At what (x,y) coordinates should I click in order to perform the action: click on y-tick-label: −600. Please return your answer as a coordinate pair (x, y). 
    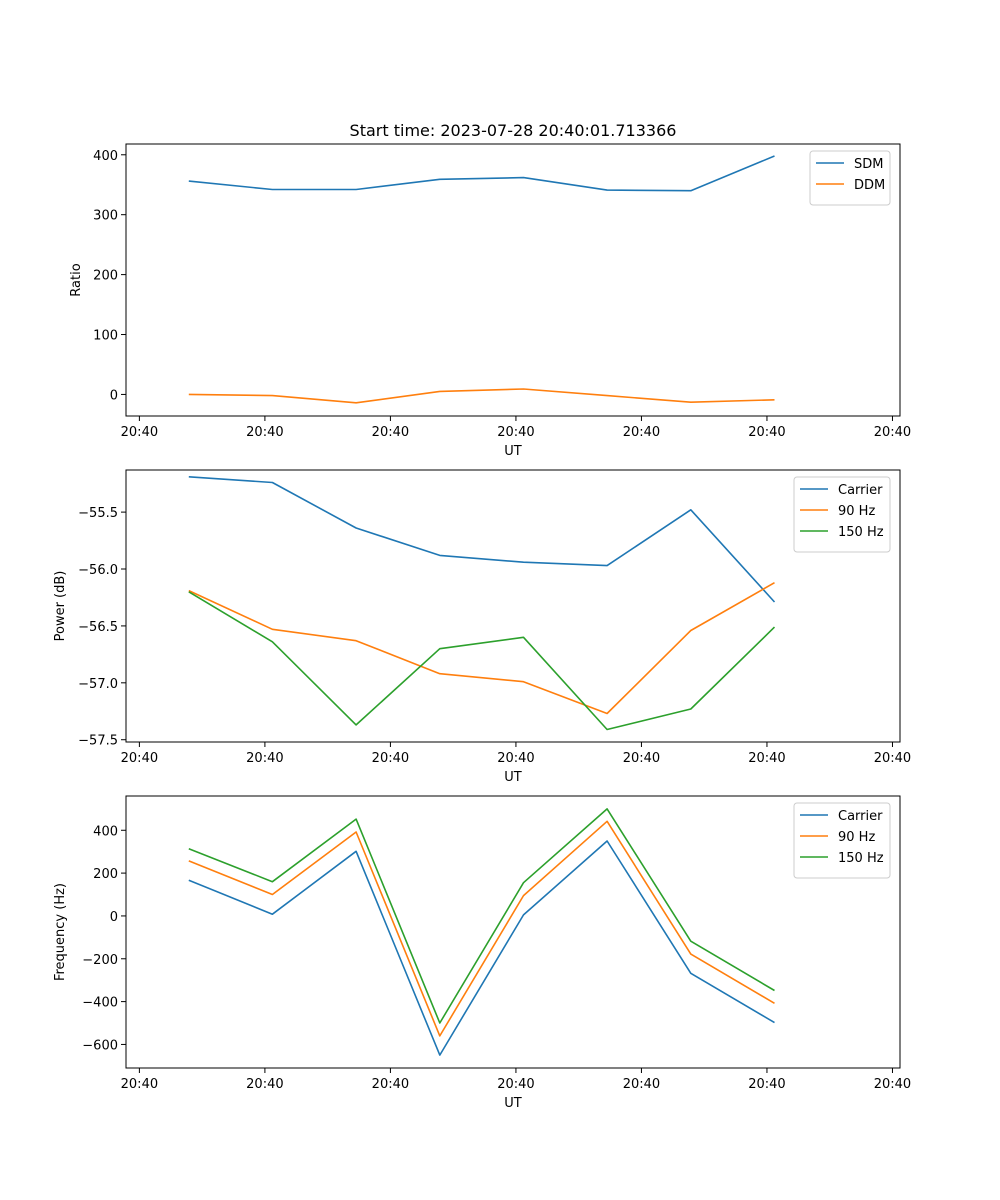
    Looking at the image, I should click on (100, 1045).